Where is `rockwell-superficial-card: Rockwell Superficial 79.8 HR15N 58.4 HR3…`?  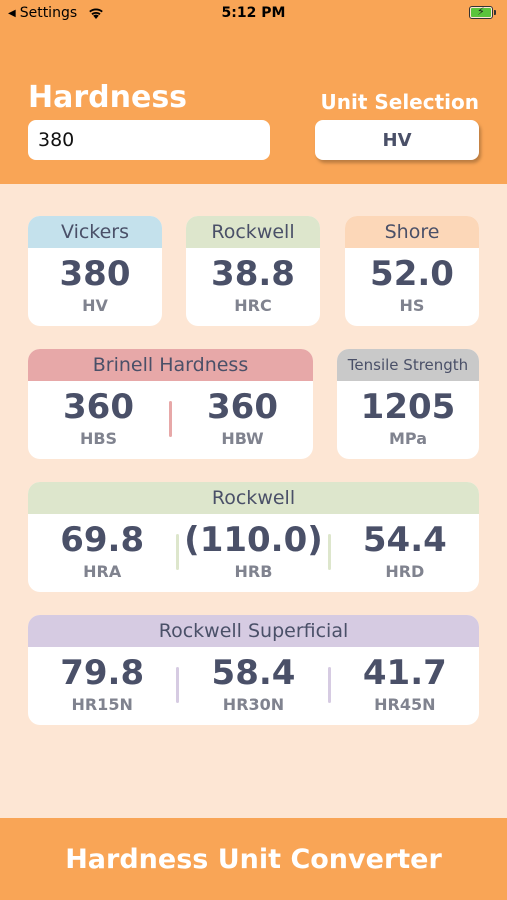
rockwell-superficial-card: Rockwell Superficial 79.8 HR15N 58.4 HR3… is located at coordinates (253, 670).